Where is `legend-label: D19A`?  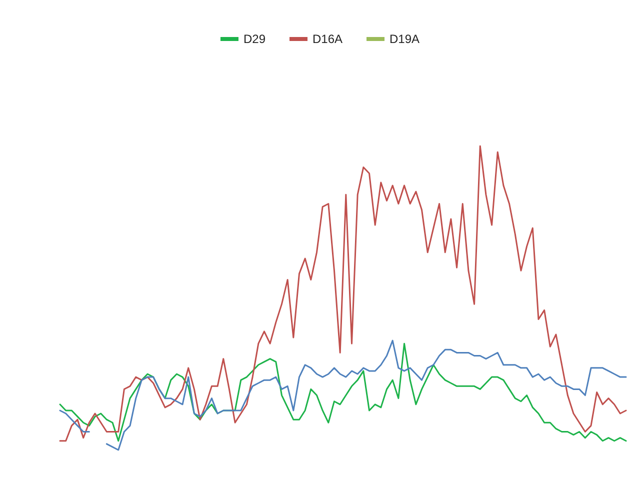
legend-label: D19A is located at coordinates (405, 39).